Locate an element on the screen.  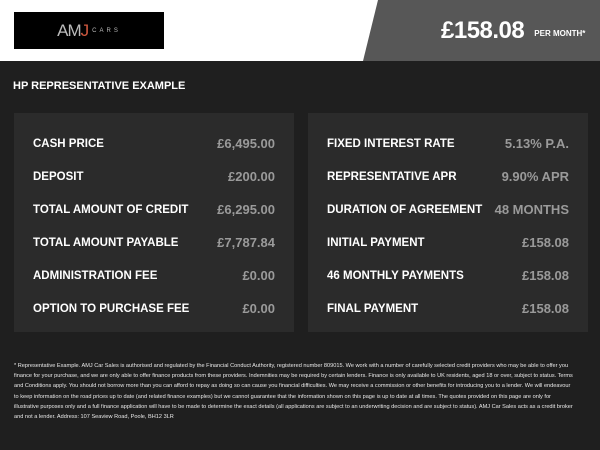
finance-value: £200.00 is located at coordinates (251, 176).